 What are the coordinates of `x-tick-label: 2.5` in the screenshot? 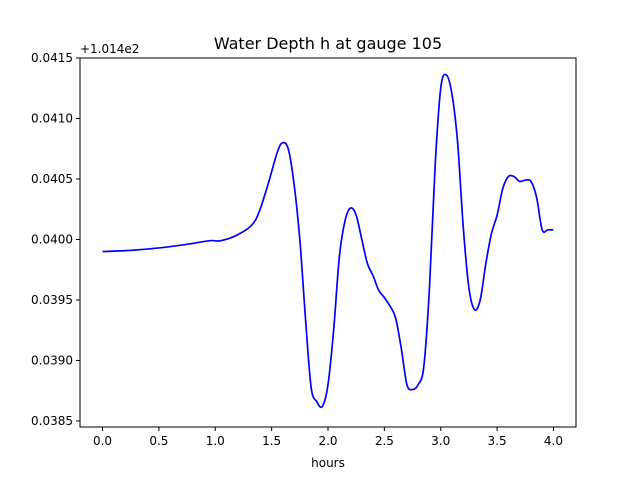 It's located at (384, 441).